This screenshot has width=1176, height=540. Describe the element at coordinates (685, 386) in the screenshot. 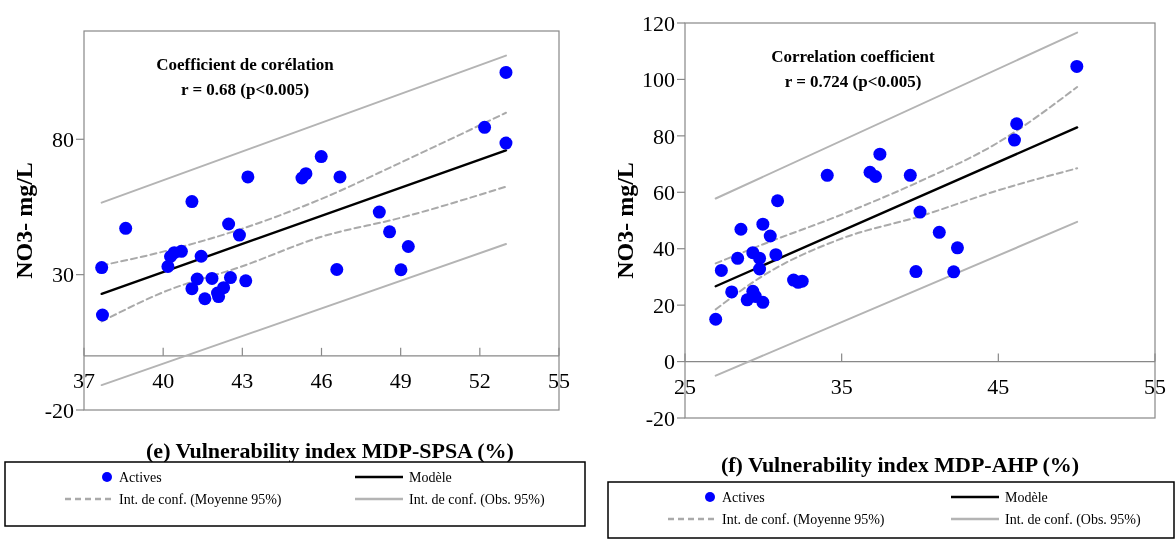

I see `x-tick-label: 25` at that location.